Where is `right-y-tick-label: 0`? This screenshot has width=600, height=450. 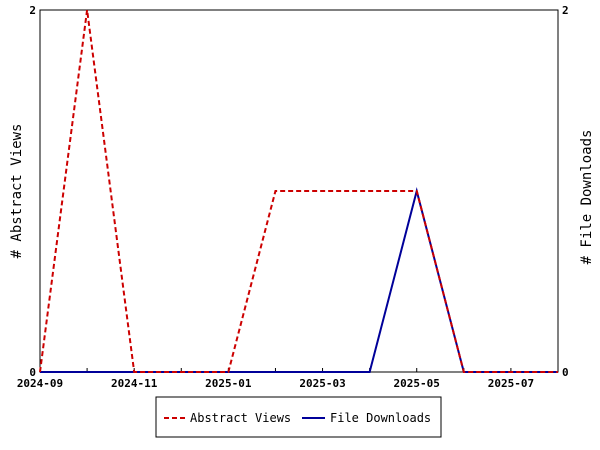 right-y-tick-label: 0 is located at coordinates (565, 372).